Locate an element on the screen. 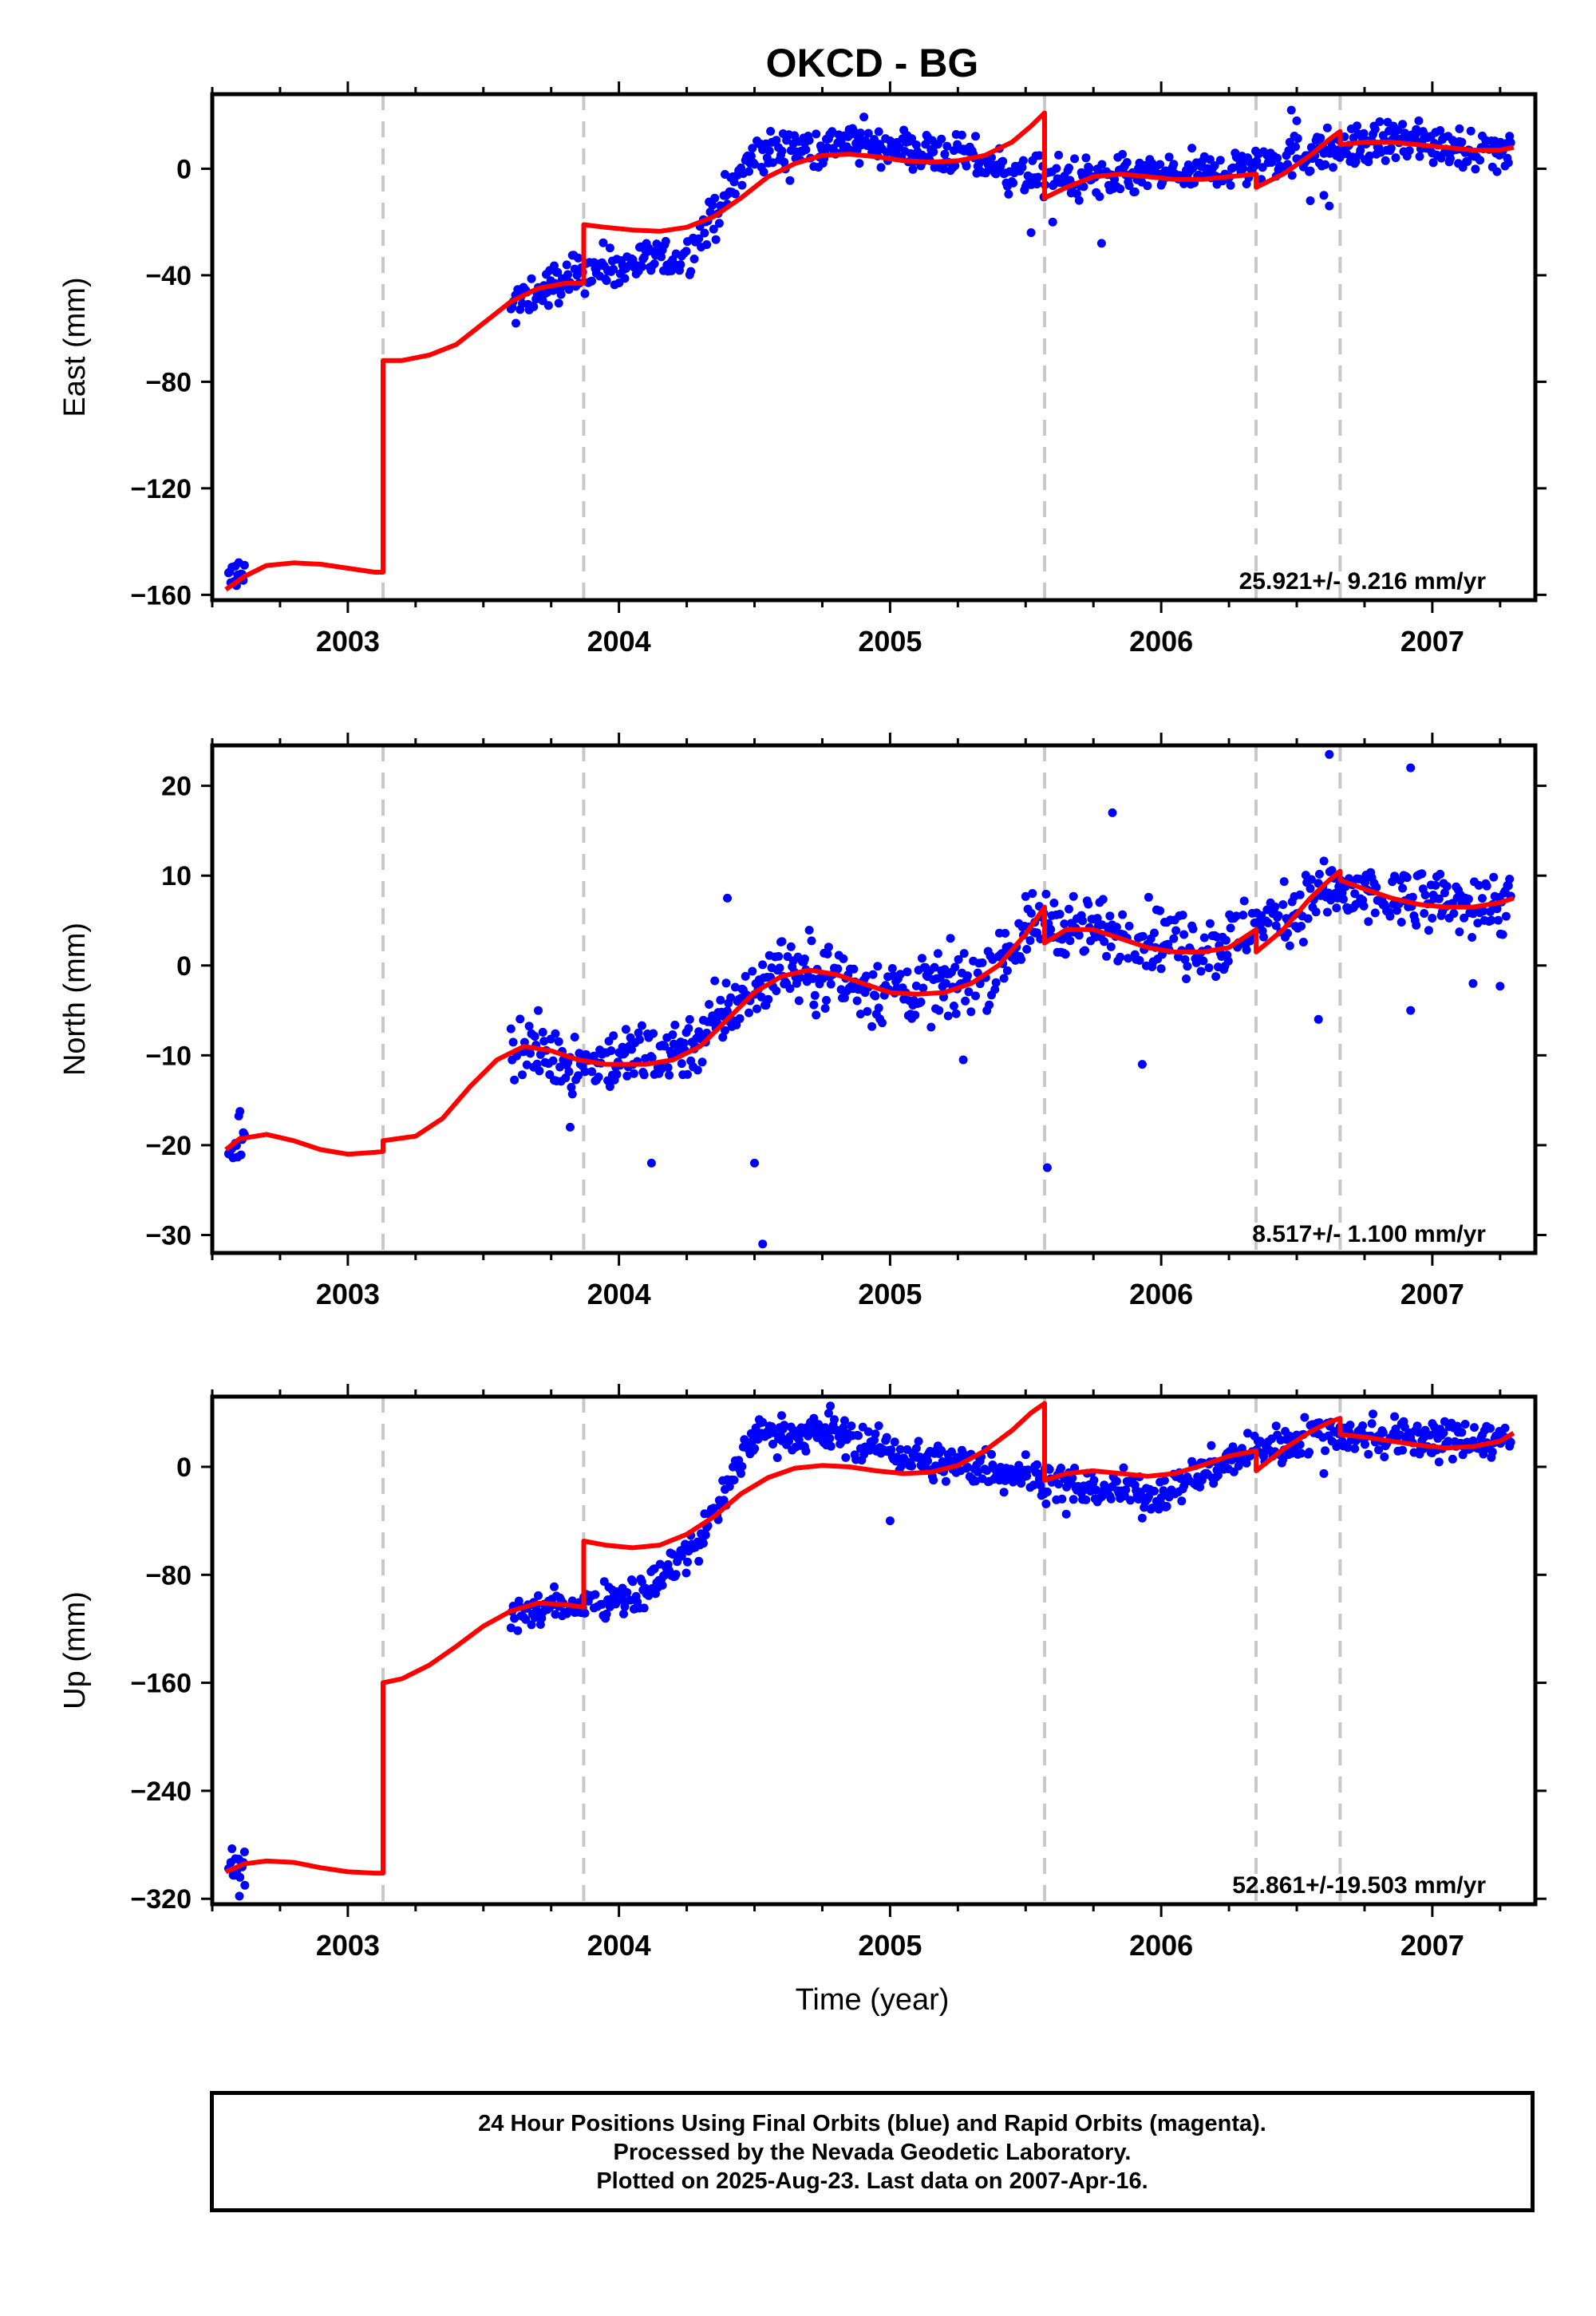 The image size is (1596, 2316). y-tick-label: 20 is located at coordinates (176, 787).